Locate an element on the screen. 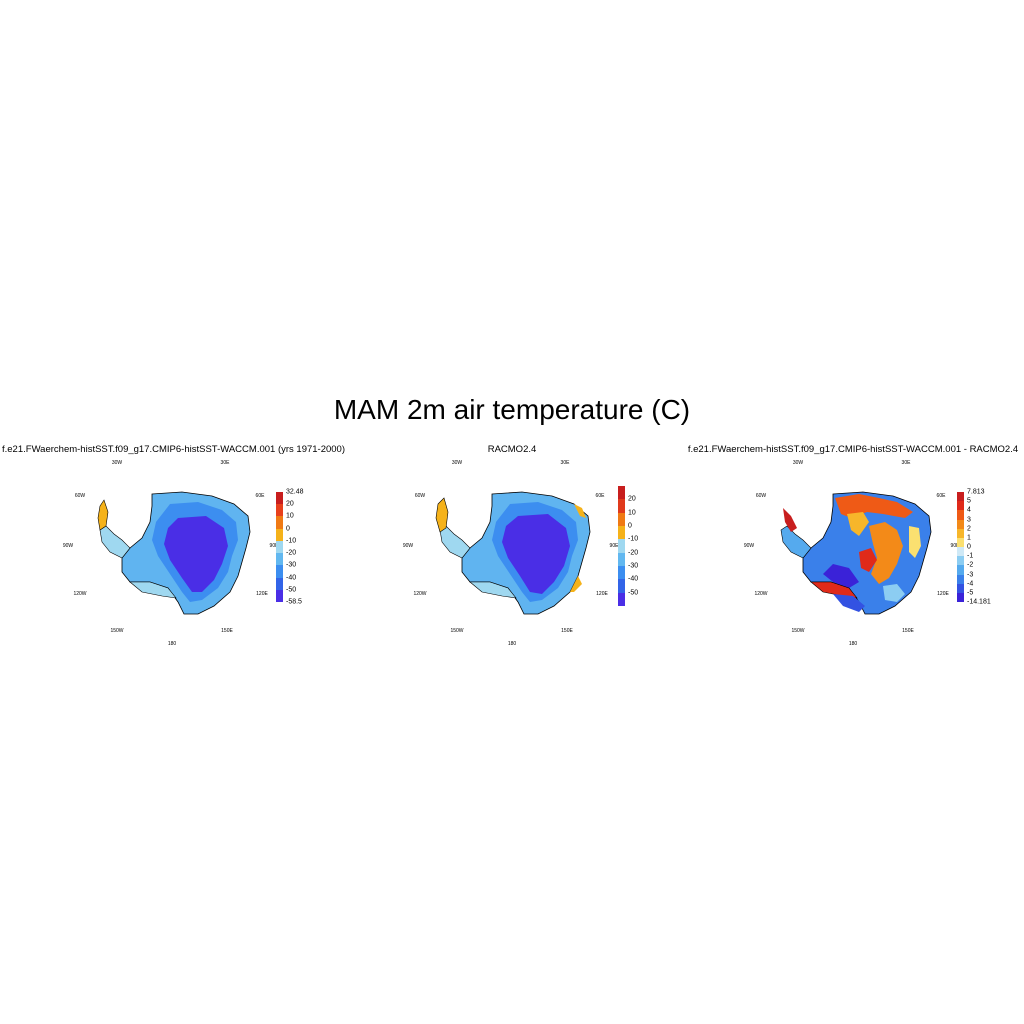 The height and width of the screenshot is (1024, 1024). antarctica-map-diff is located at coordinates (856, 553).